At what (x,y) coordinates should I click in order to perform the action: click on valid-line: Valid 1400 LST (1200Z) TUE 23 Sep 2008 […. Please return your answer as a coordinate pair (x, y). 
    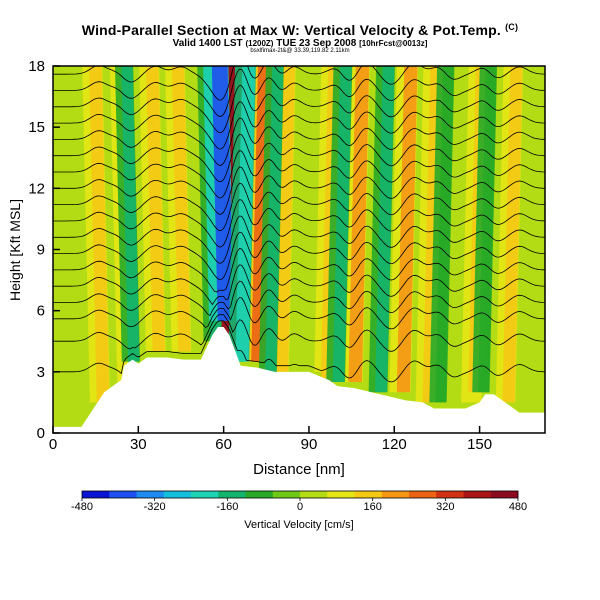
    Looking at the image, I should click on (300, 43).